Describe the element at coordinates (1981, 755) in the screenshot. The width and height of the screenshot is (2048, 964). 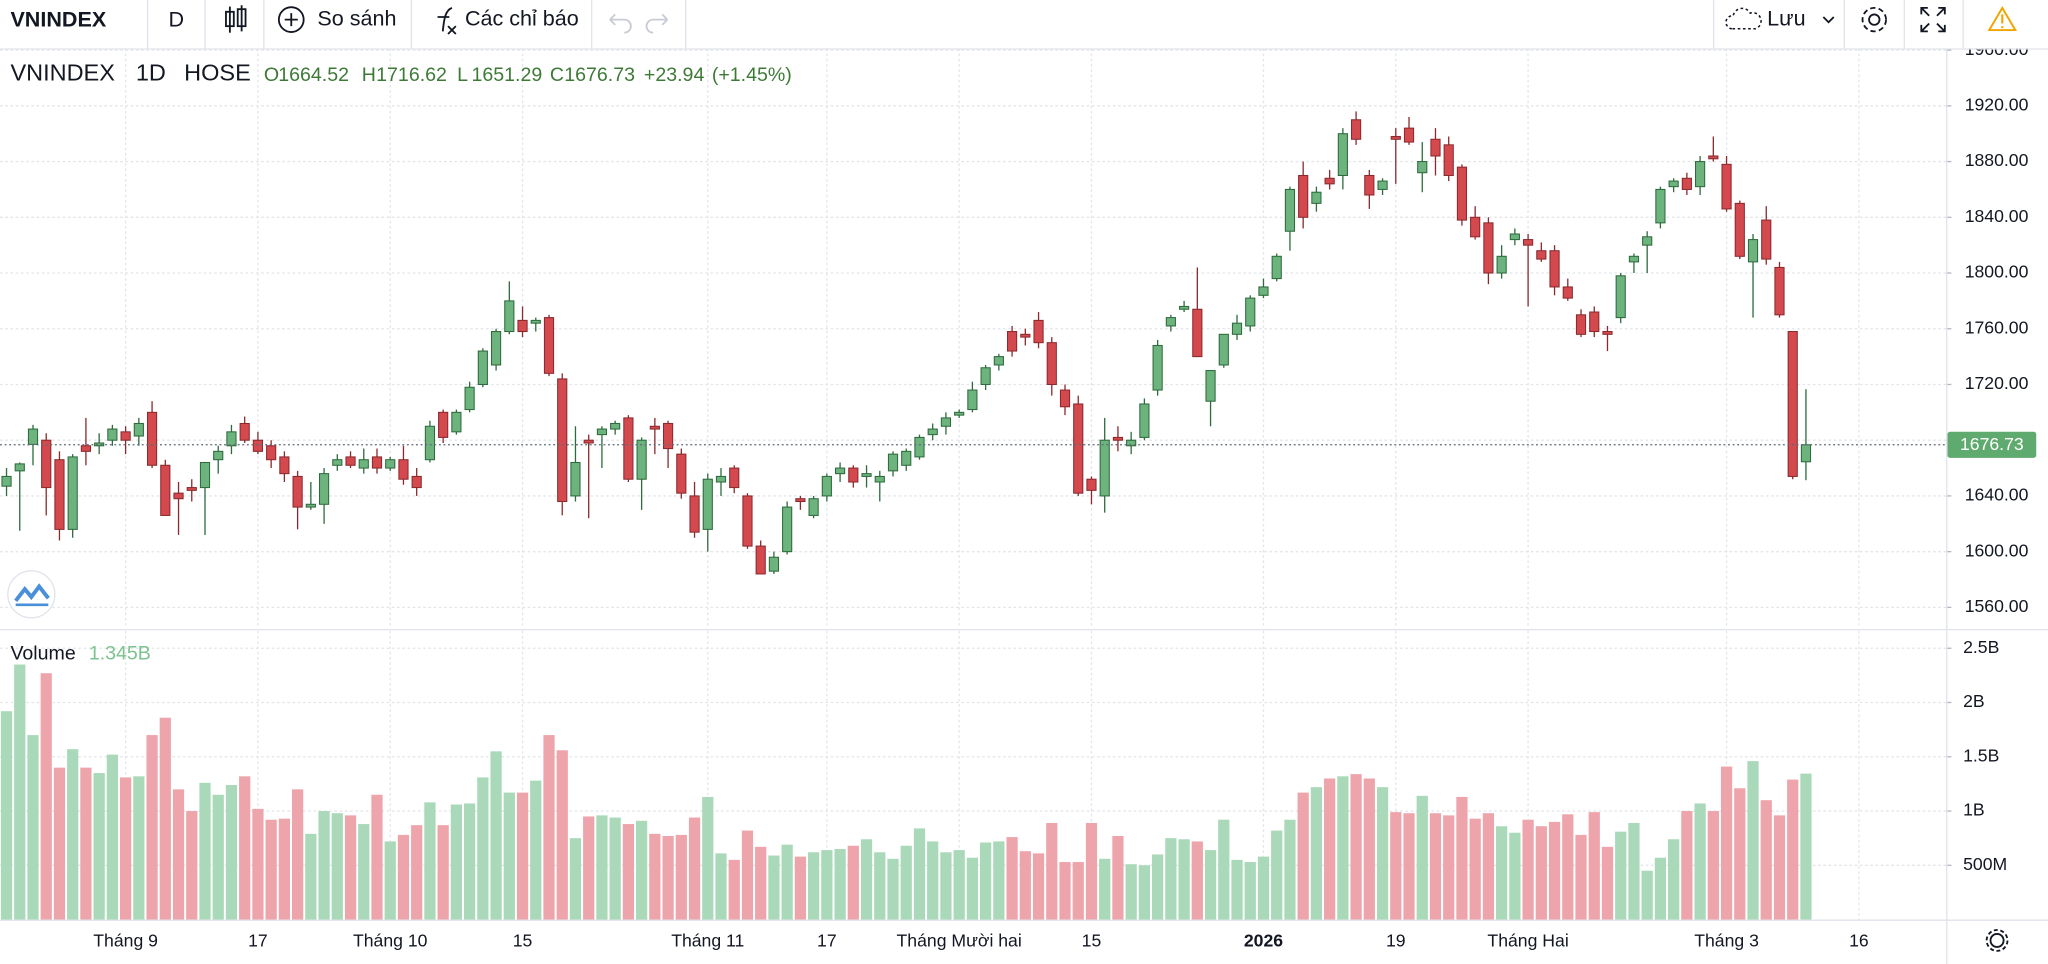
I see `y2-tick-label: 1.5B` at that location.